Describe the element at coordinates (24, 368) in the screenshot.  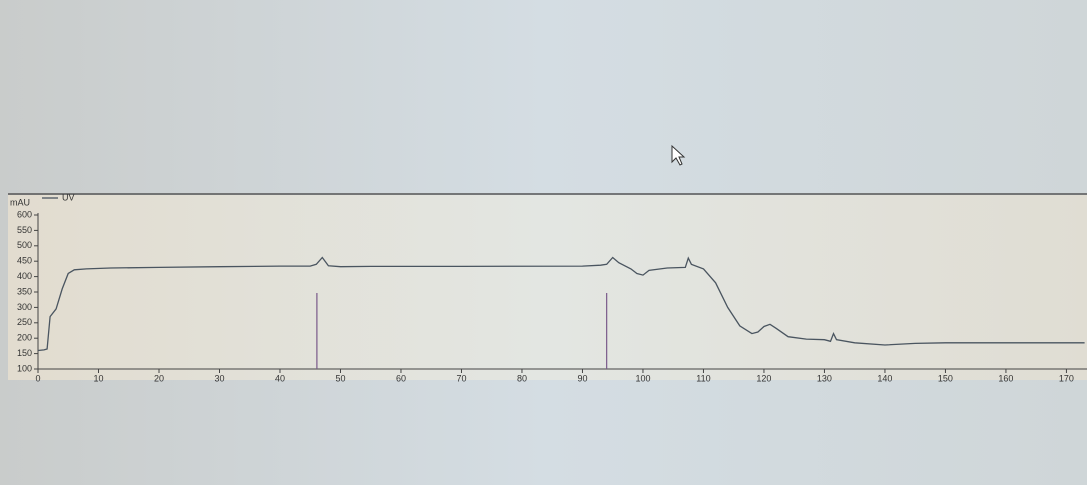
I see `y-tick-label: 100` at that location.